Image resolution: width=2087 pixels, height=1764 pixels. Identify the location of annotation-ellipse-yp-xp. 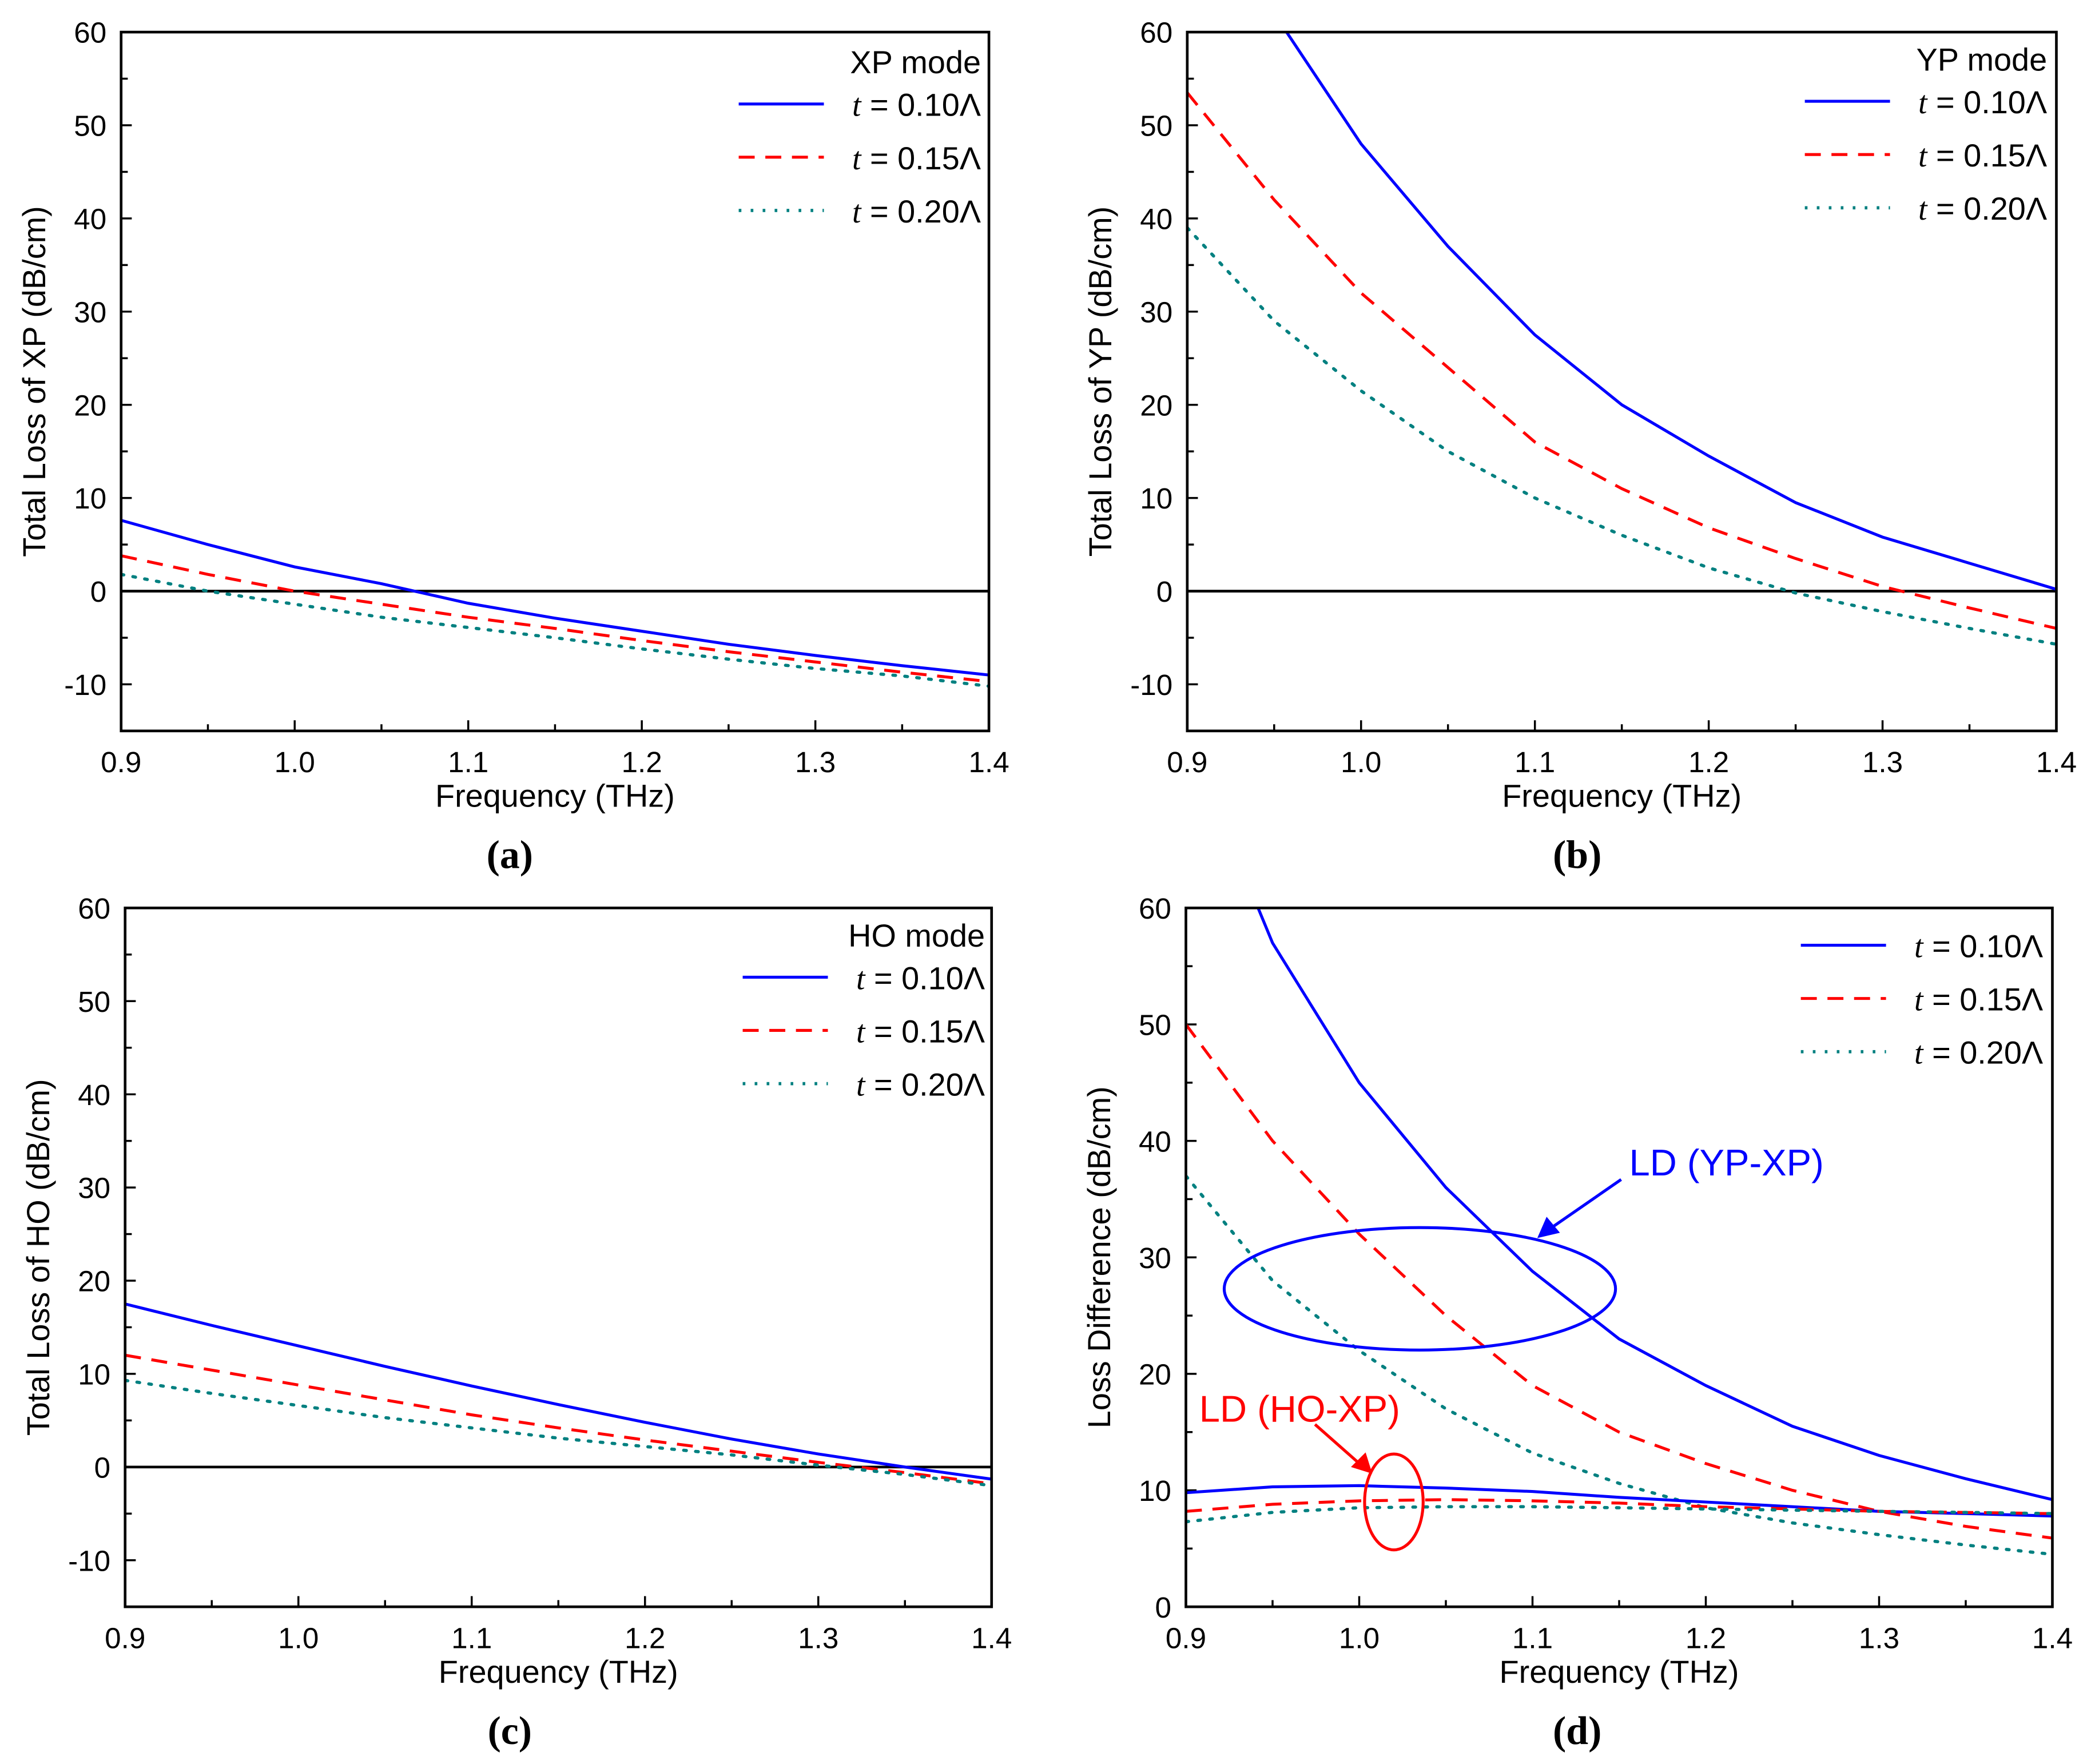
(1419, 1289).